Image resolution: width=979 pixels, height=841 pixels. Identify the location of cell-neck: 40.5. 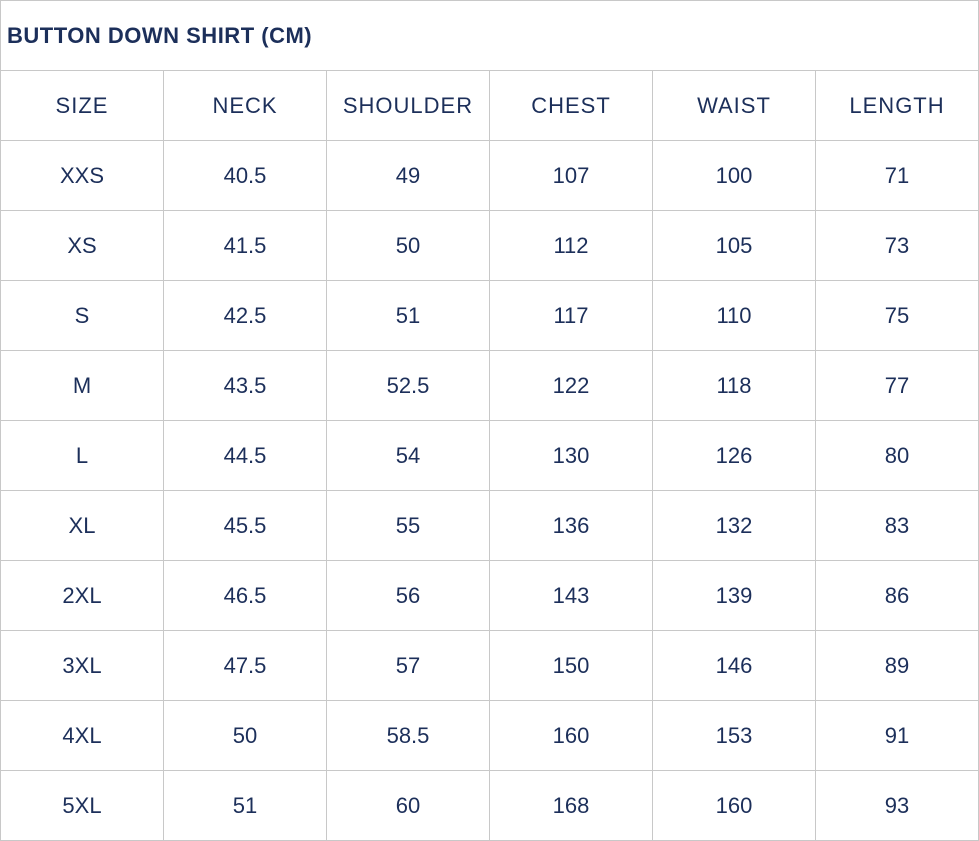
(245, 175).